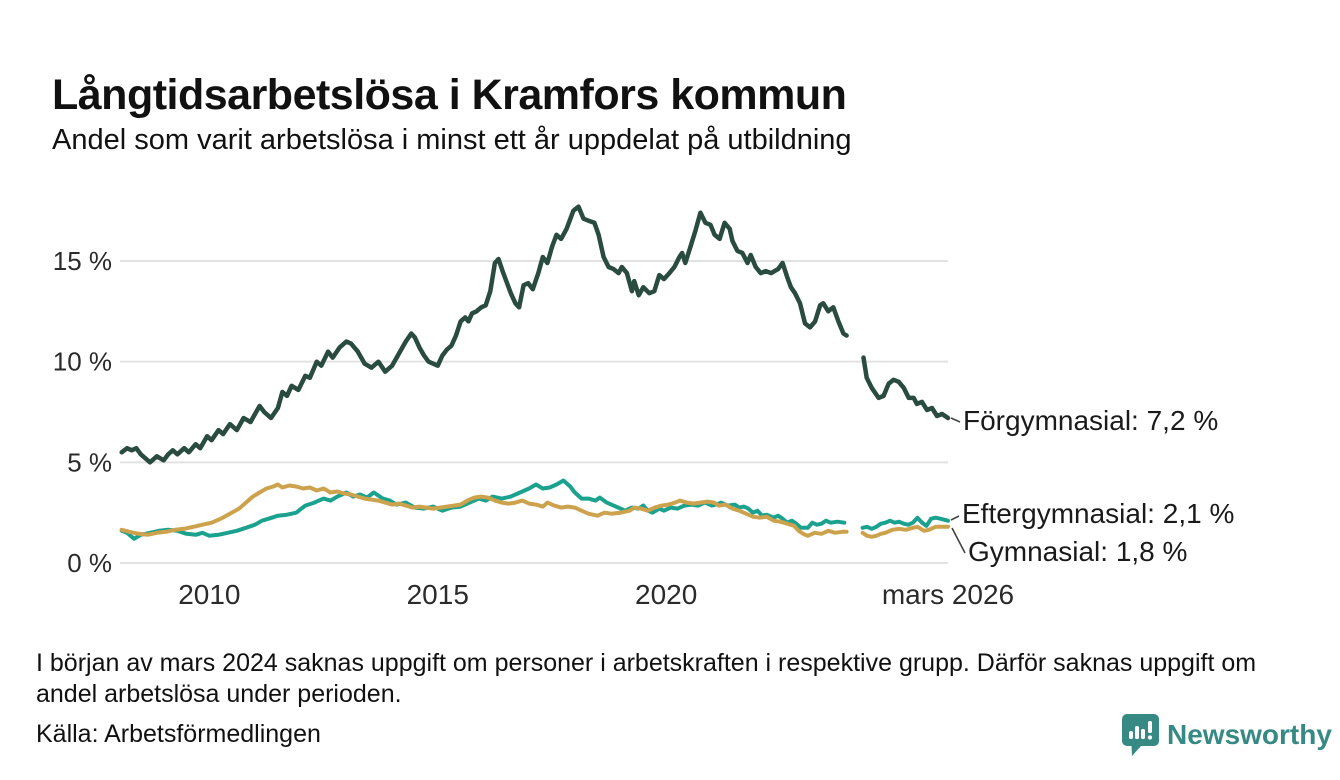  What do you see at coordinates (82, 261) in the screenshot?
I see `y-tick-label: 15 %` at bounding box center [82, 261].